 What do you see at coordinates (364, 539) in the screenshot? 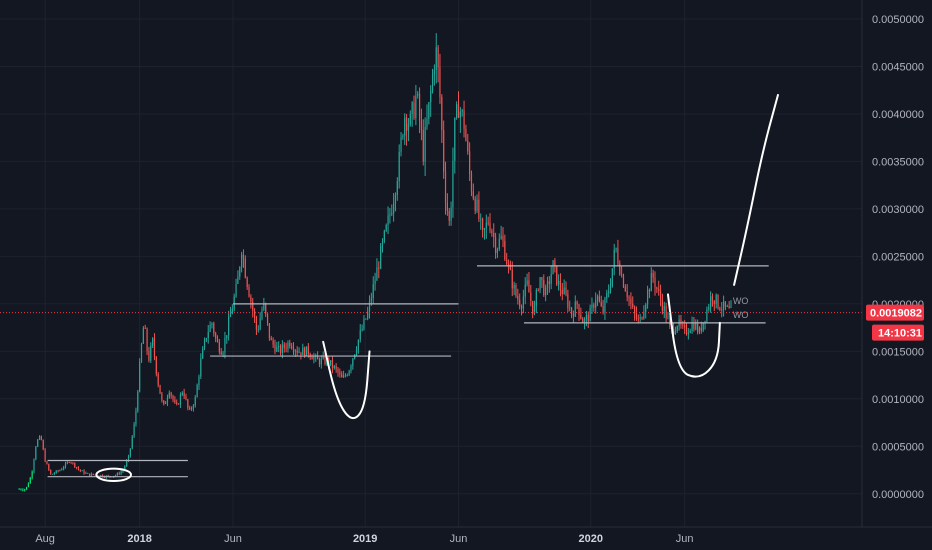
I see `time-axis: Aug 2018 Jun 2019 Jun 2020 Jun` at bounding box center [364, 539].